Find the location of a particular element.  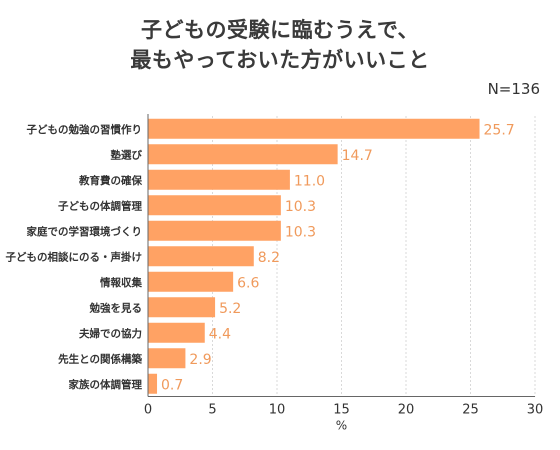

chart-title-line-2: 最もやっておいた方がいいこと is located at coordinates (280, 60).